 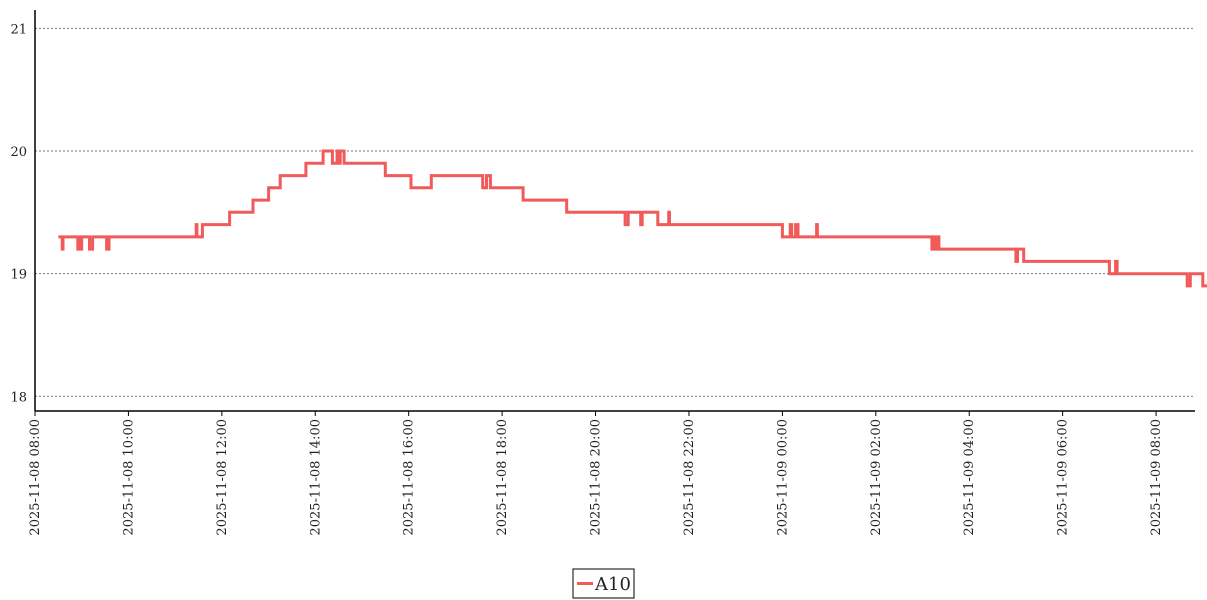 What do you see at coordinates (1063, 477) in the screenshot?
I see `x-tick-label: 2025-11-09 06:00` at bounding box center [1063, 477].